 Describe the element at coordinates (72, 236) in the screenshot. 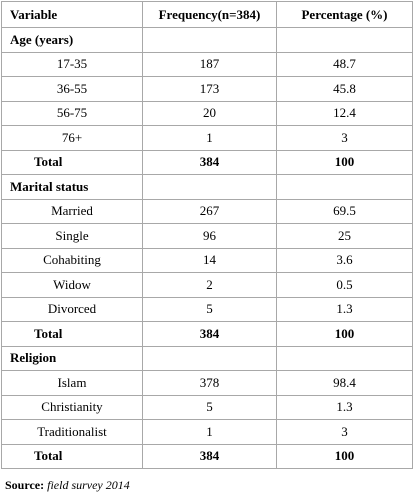

I see `cell: Single` at that location.